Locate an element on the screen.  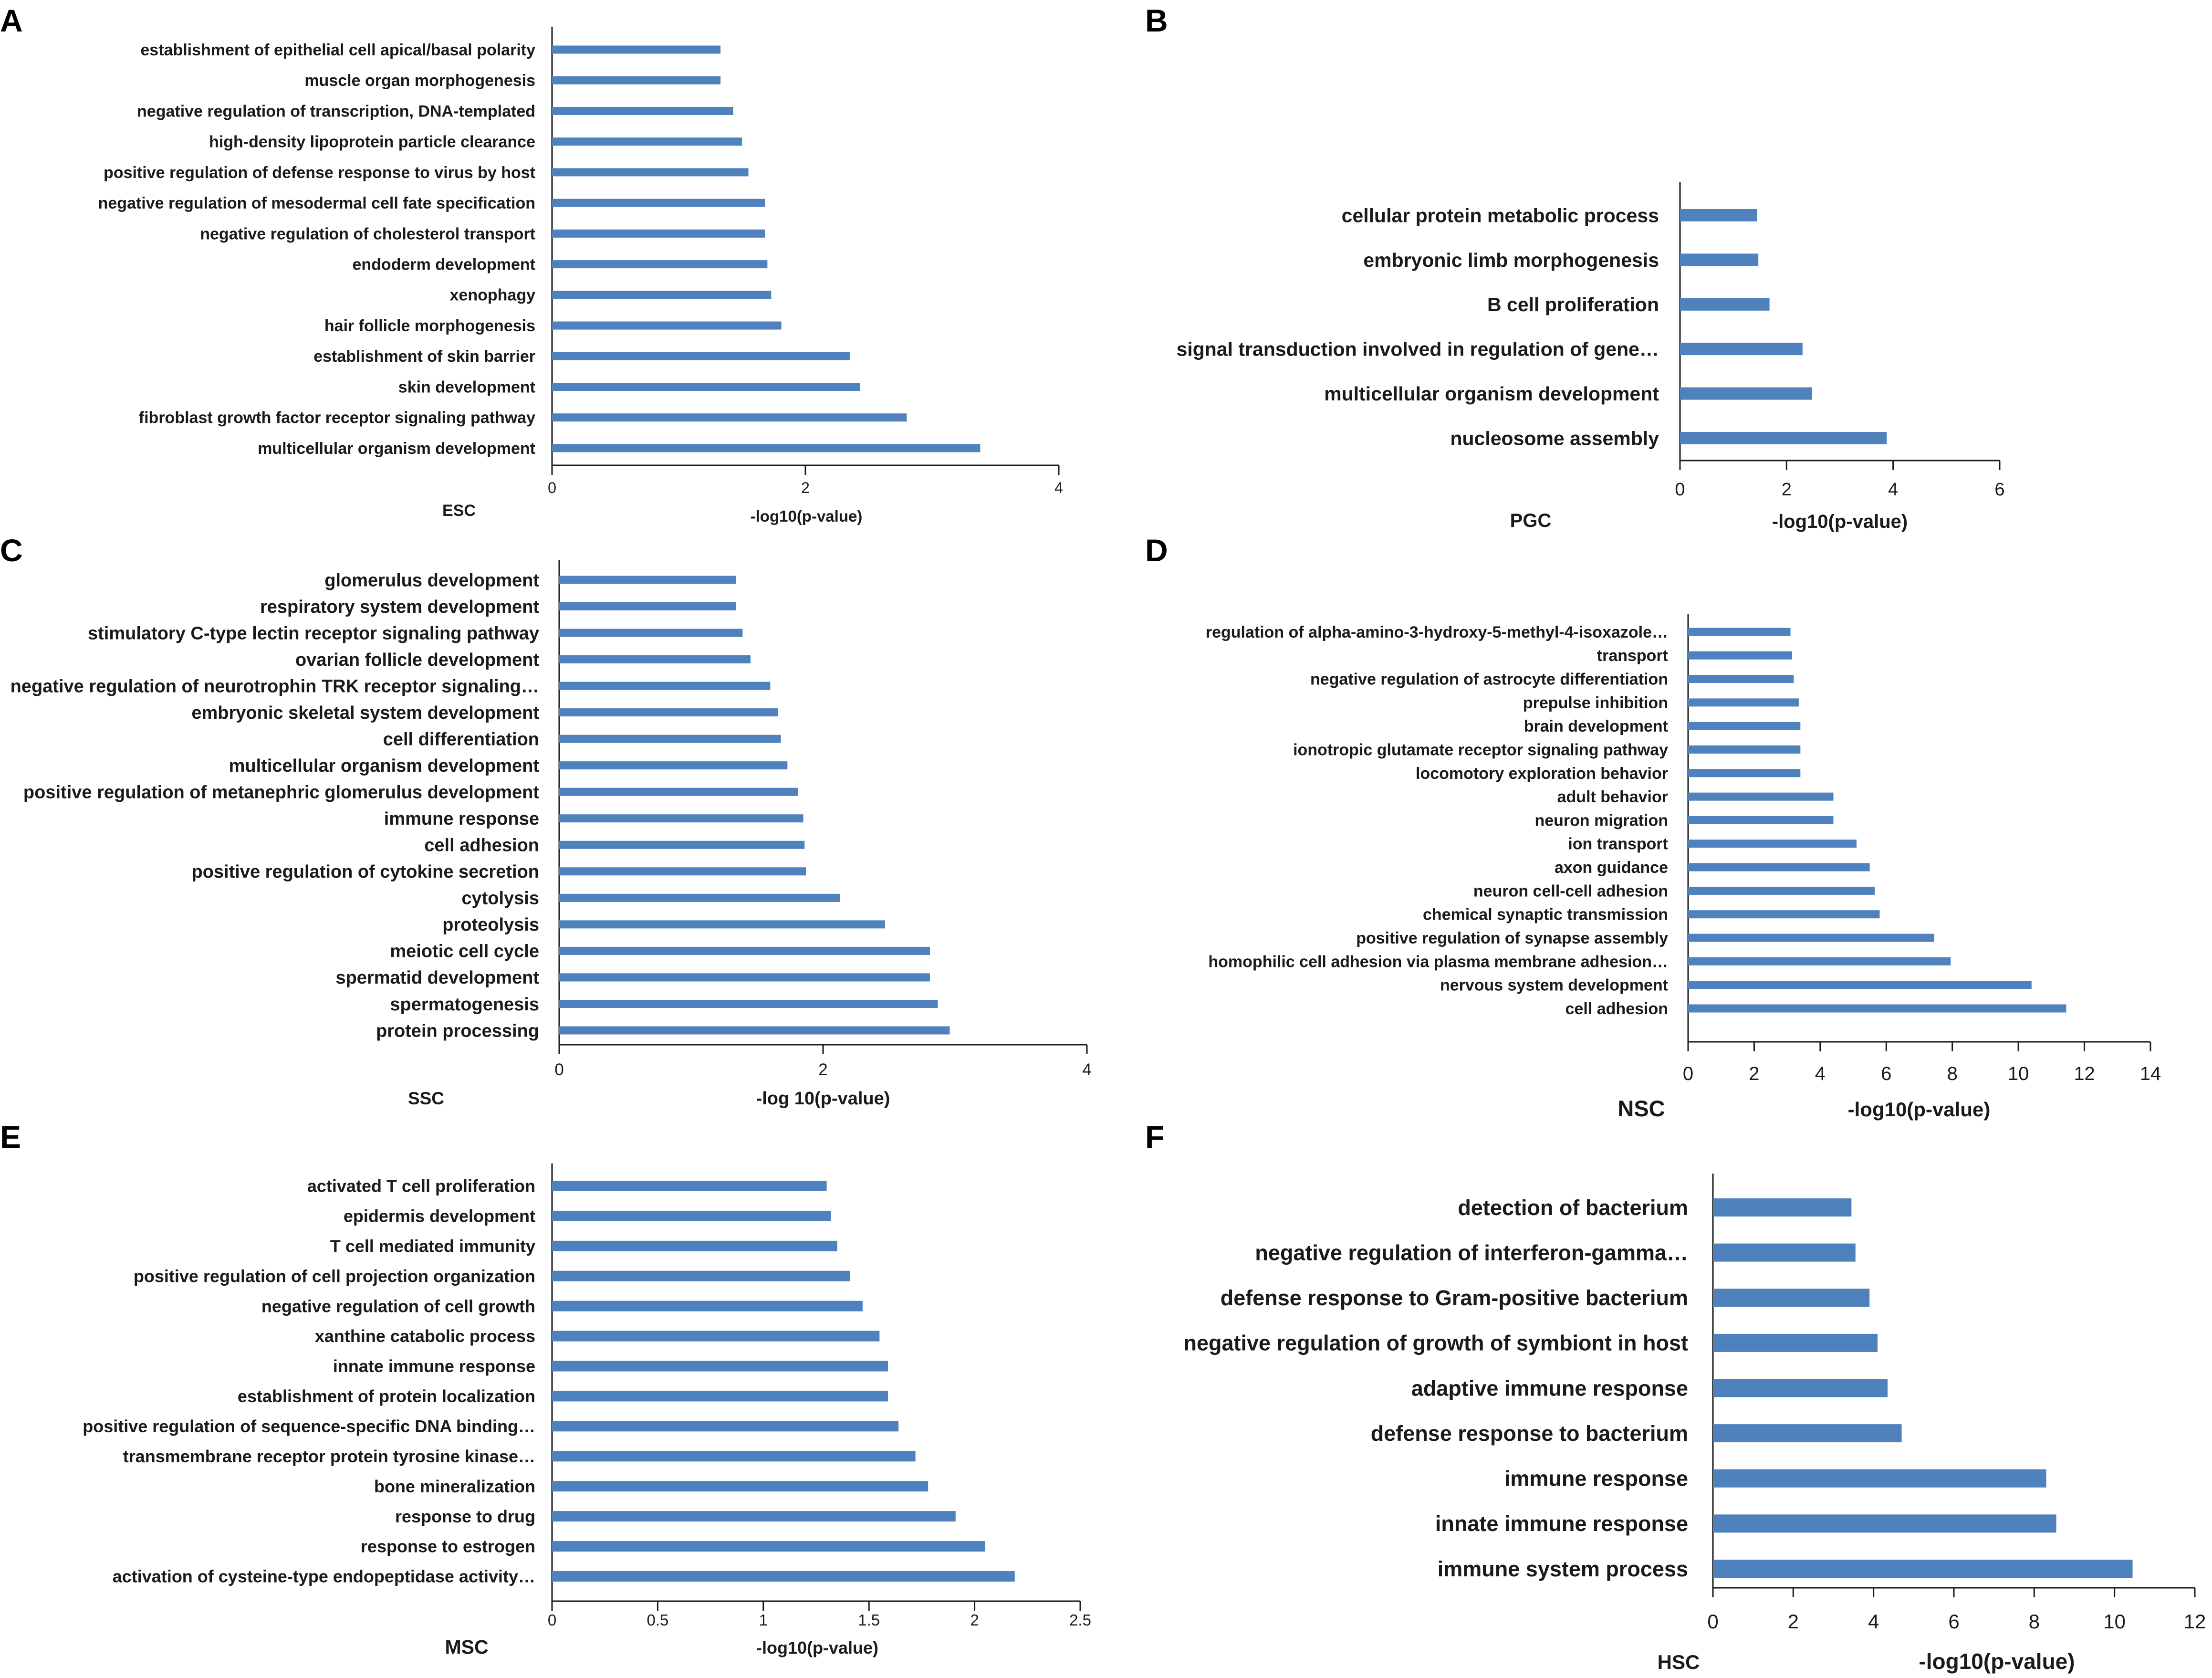
panel-letter: E is located at coordinates (11, 1136).